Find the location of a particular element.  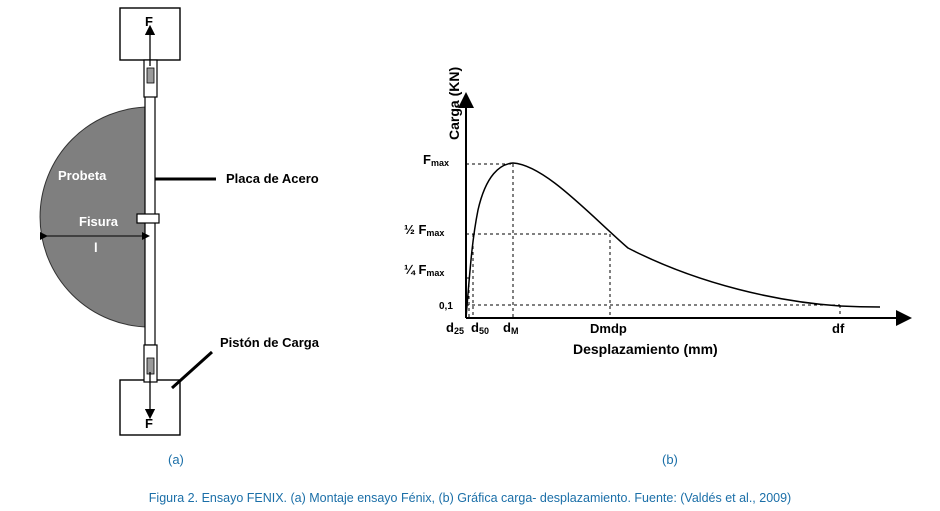

caption-a: (a) is located at coordinates (176, 459).